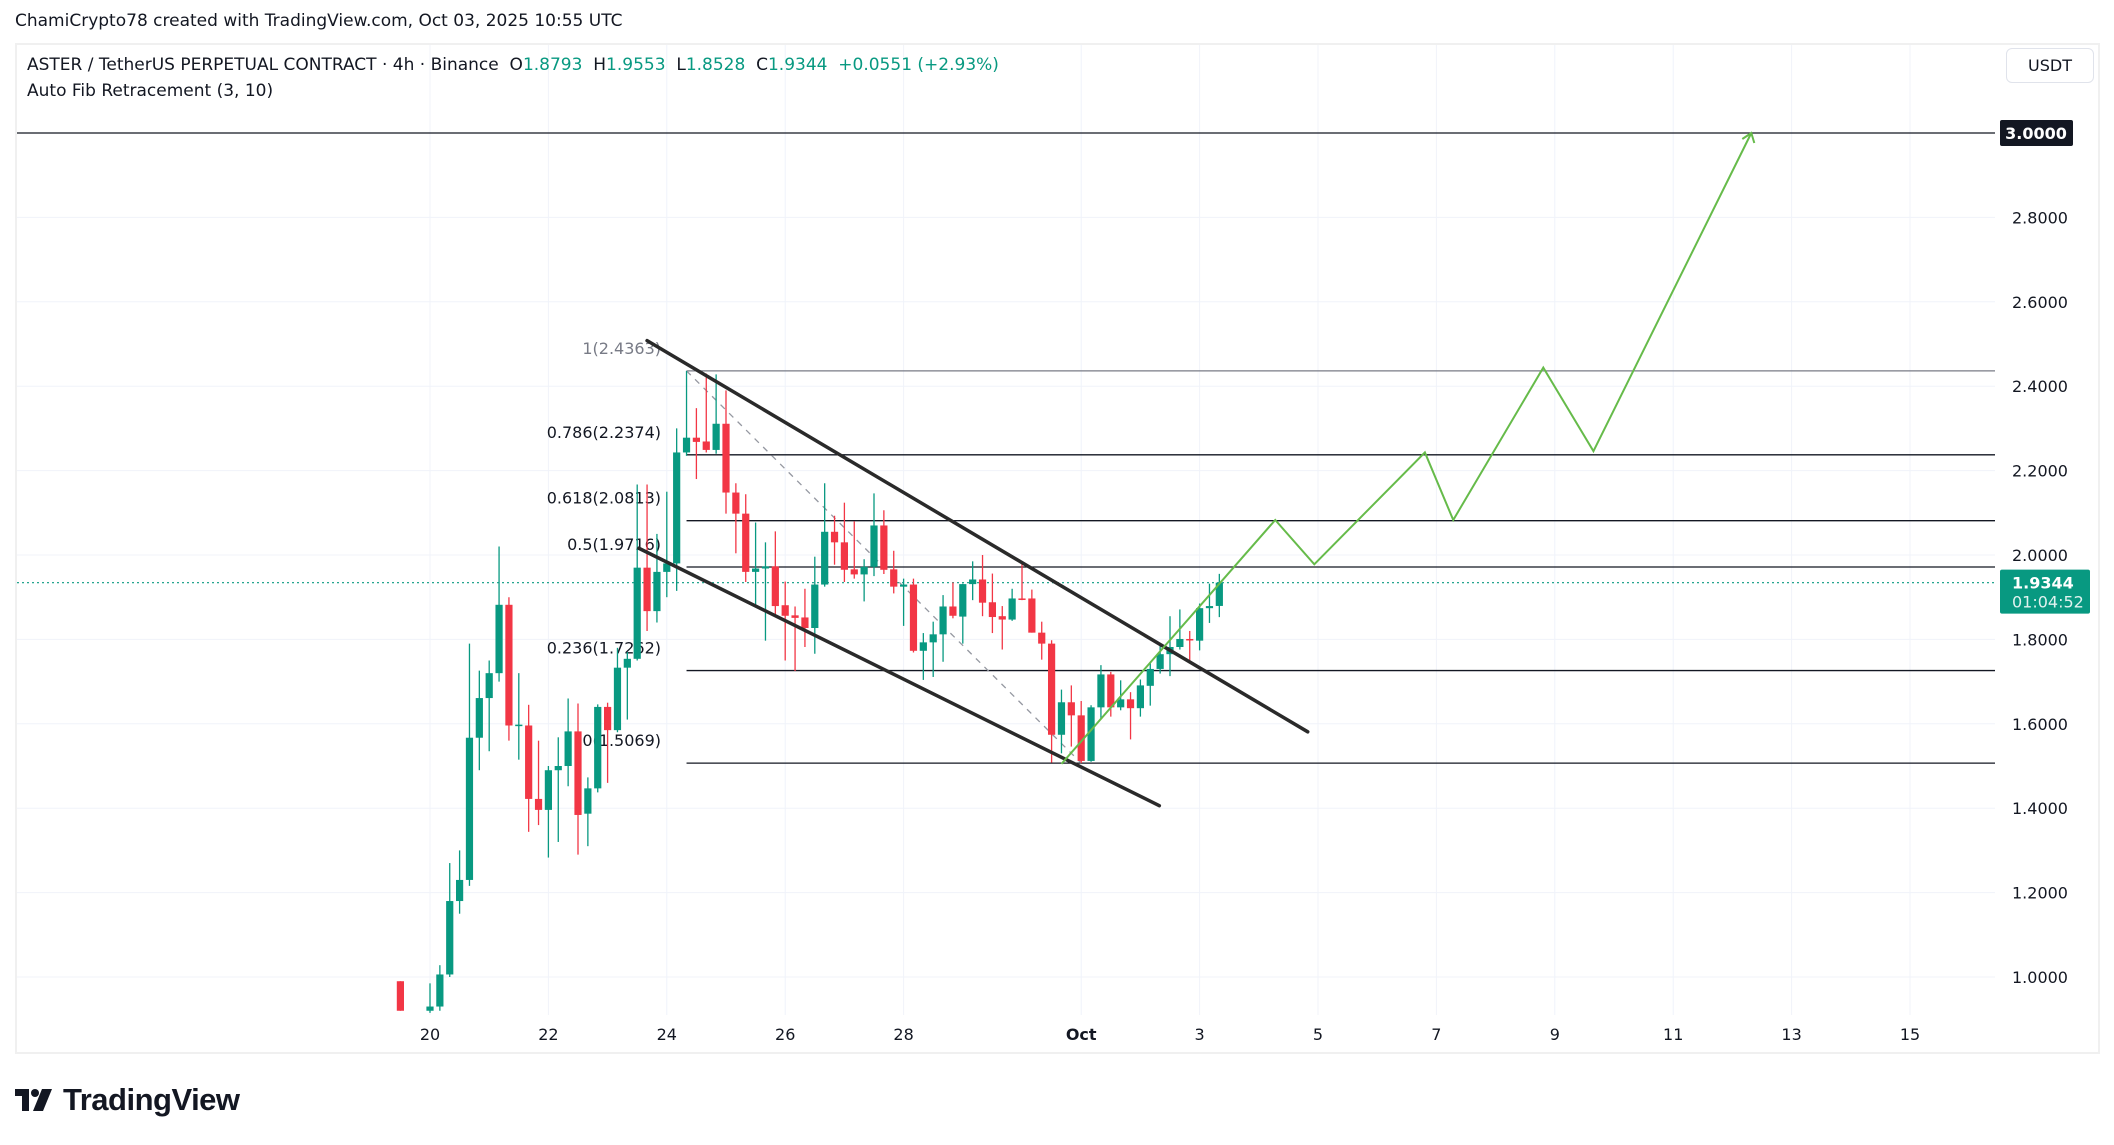 Image resolution: width=2114 pixels, height=1145 pixels. I want to click on current-price-label: 1.9344, so click(2043, 583).